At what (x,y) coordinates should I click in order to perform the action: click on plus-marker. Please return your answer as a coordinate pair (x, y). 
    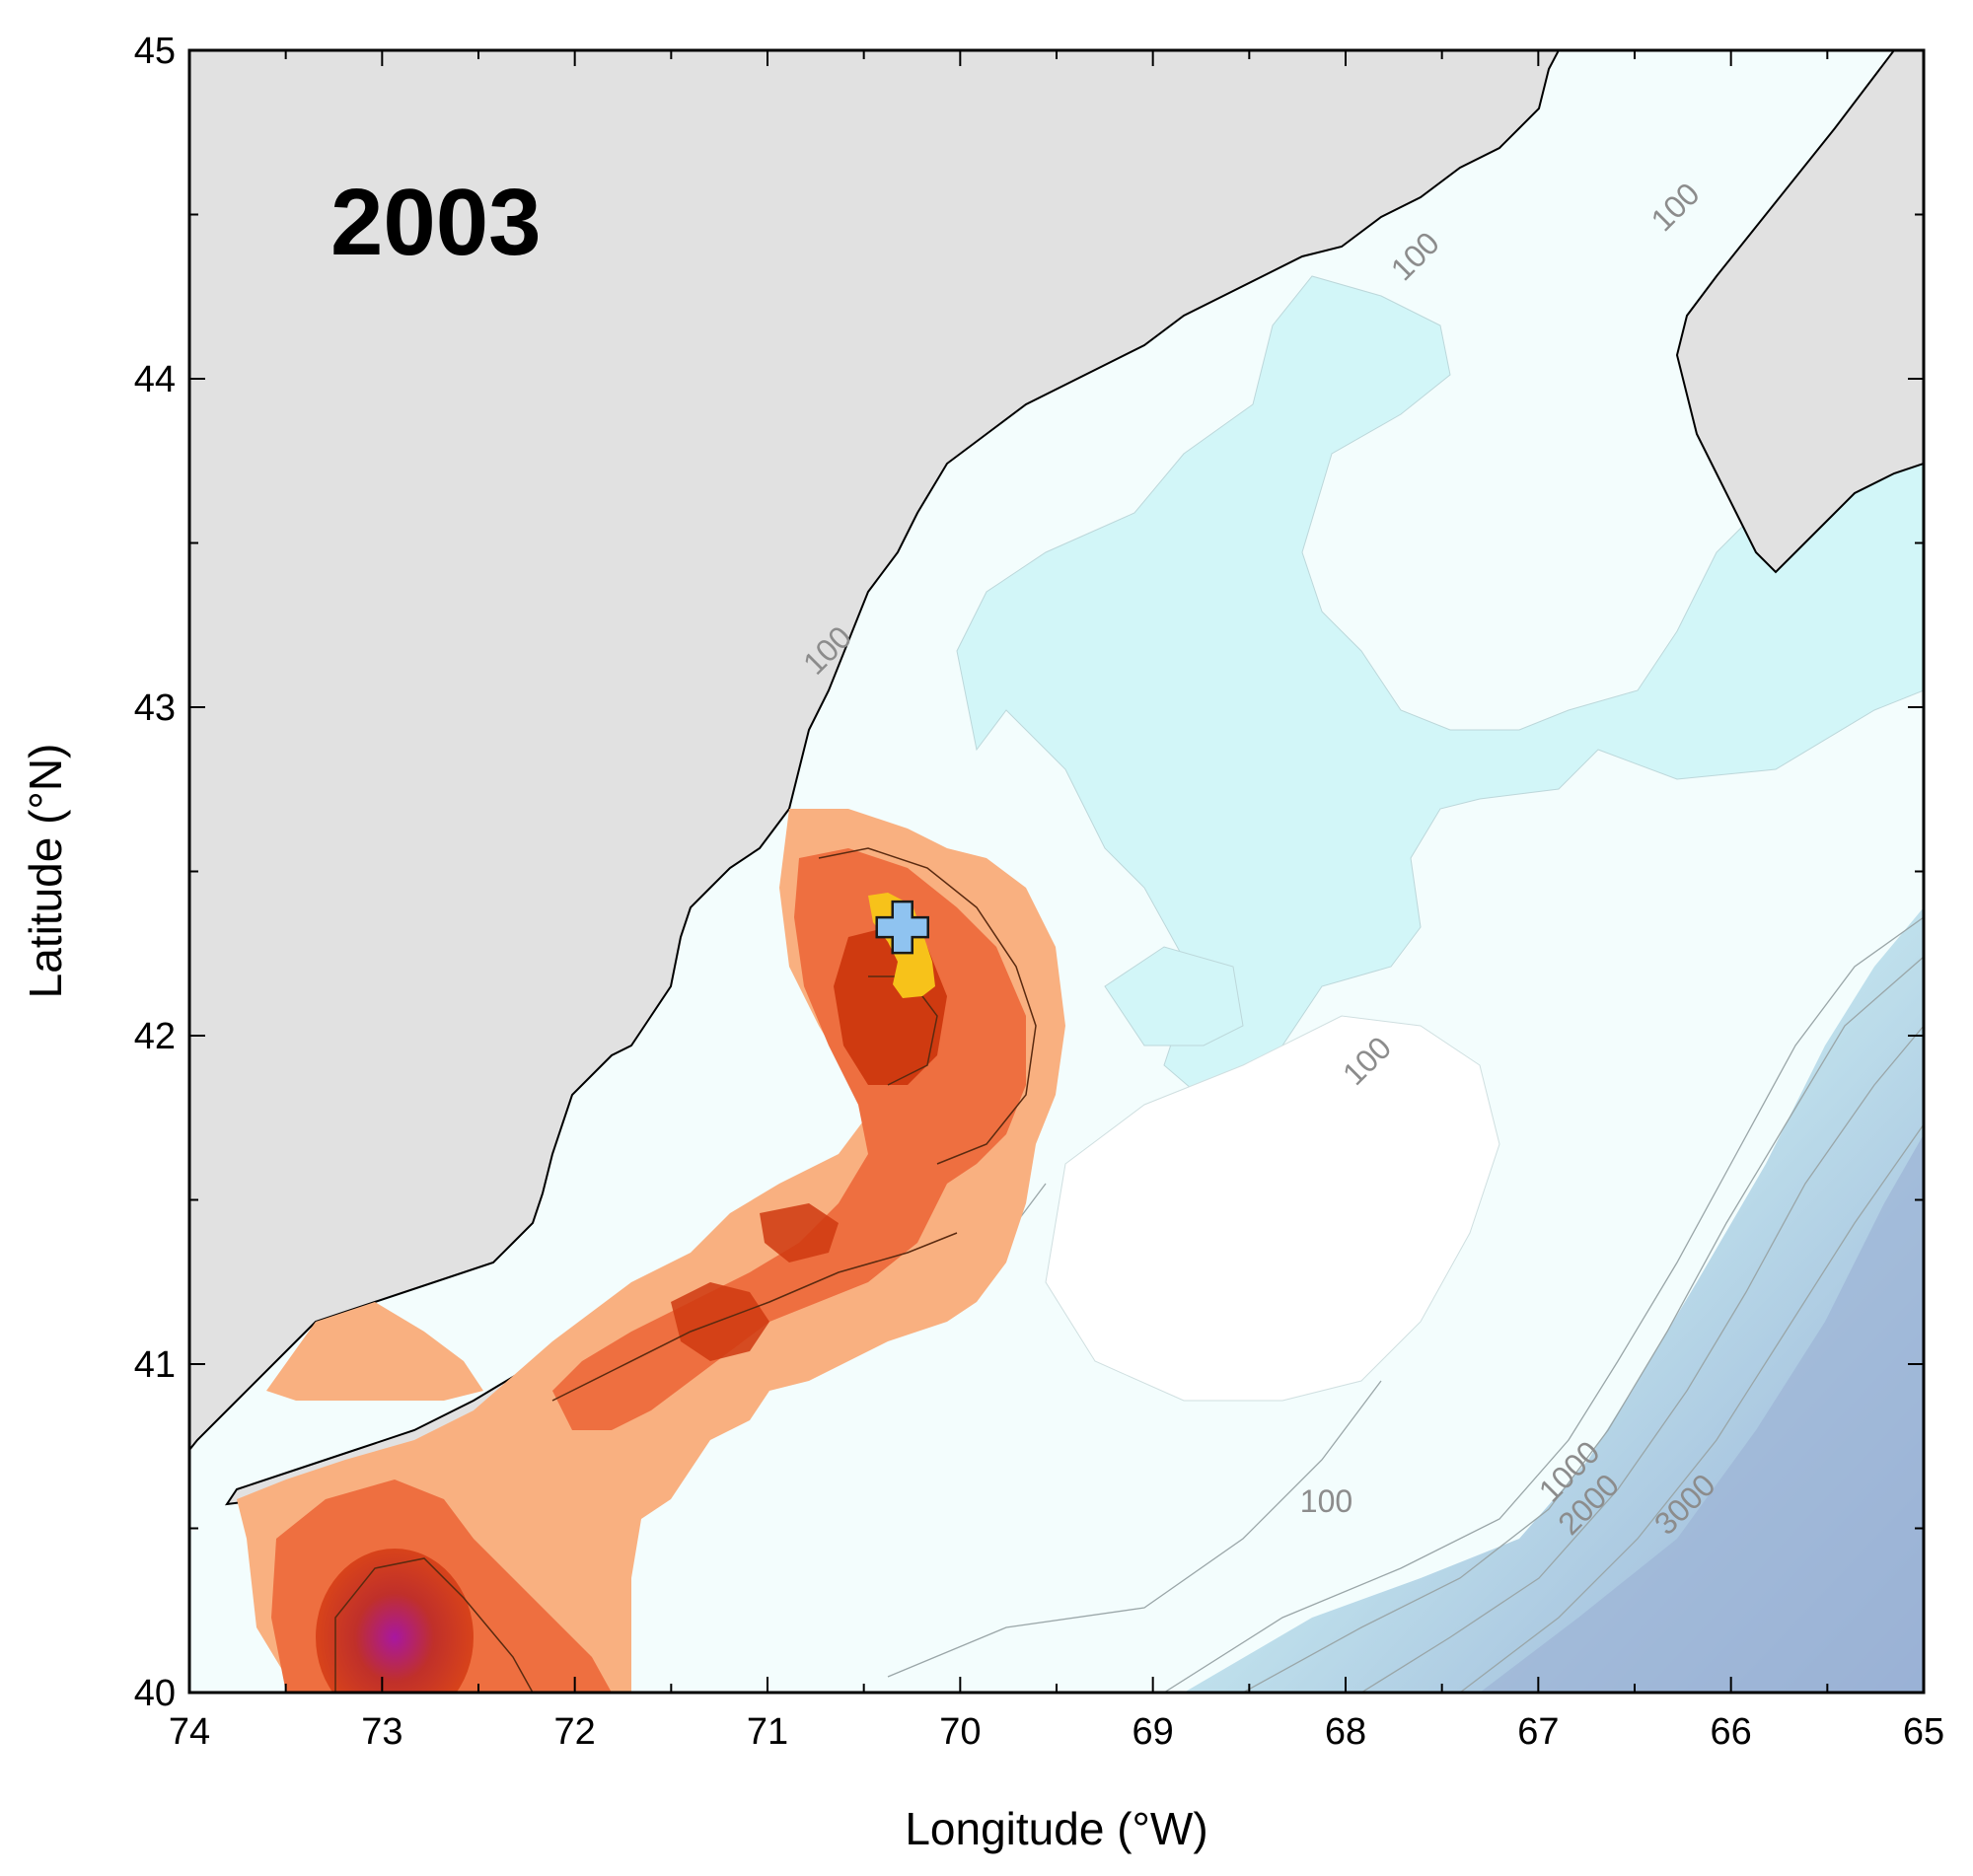
    Looking at the image, I should click on (902, 927).